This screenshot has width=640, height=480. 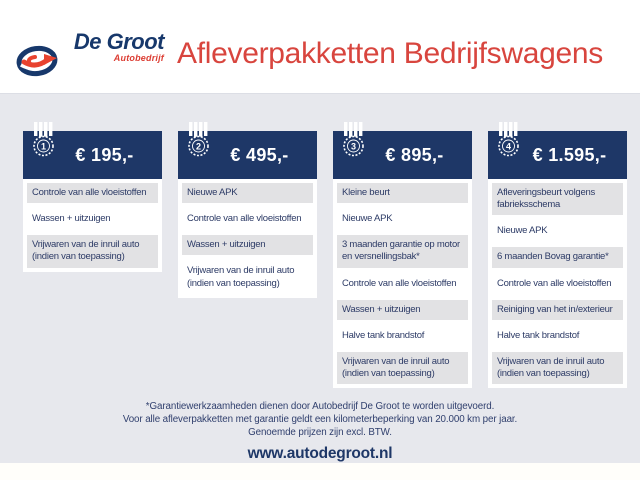 I want to click on svg-text: 4, so click(x=508, y=147).